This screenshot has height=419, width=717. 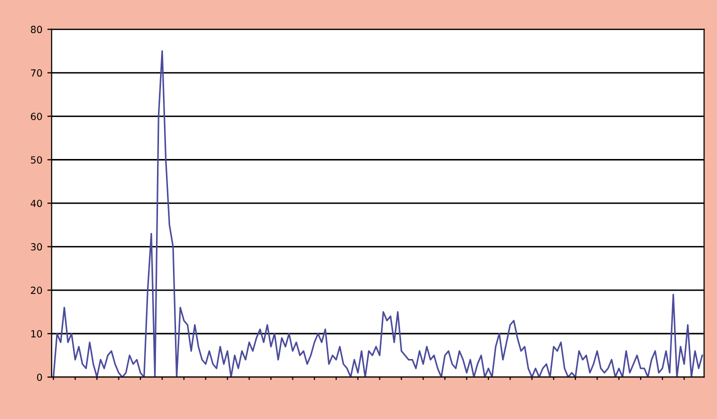 I want to click on y-tick-label: 60, so click(x=36, y=116).